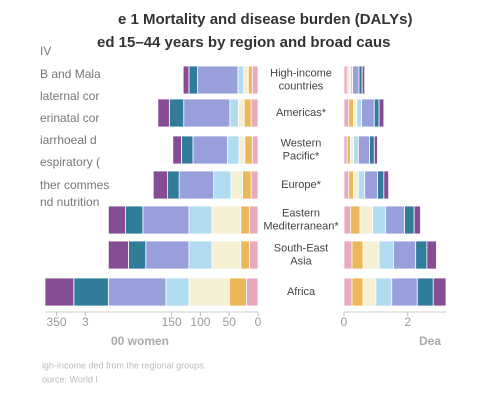  Describe the element at coordinates (85, 322) in the screenshot. I see `x-tick-label: 3` at that location.